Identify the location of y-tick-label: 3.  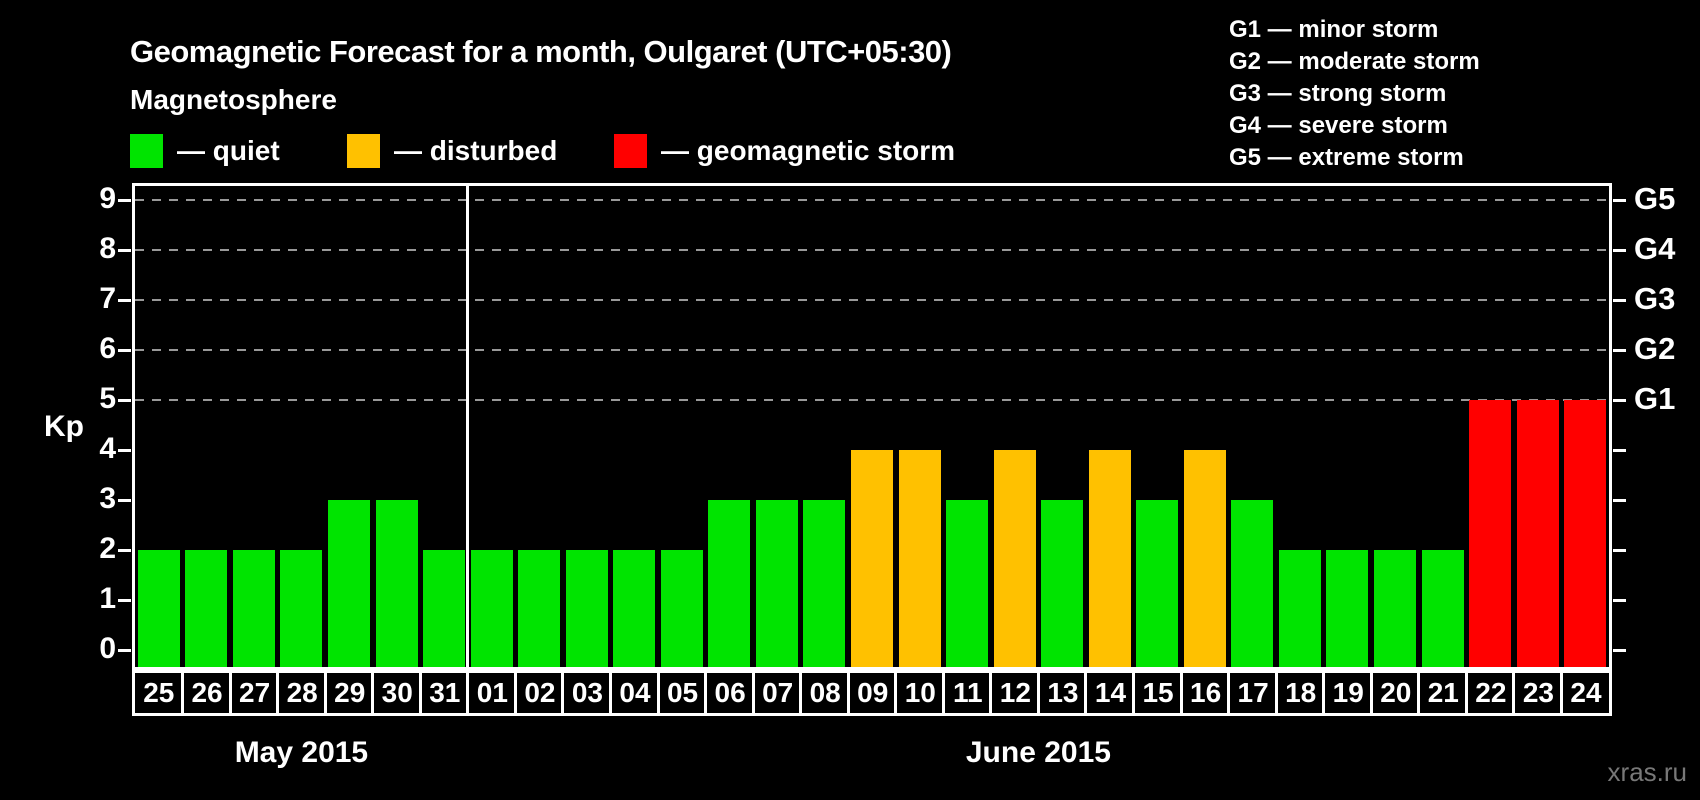
(107, 498).